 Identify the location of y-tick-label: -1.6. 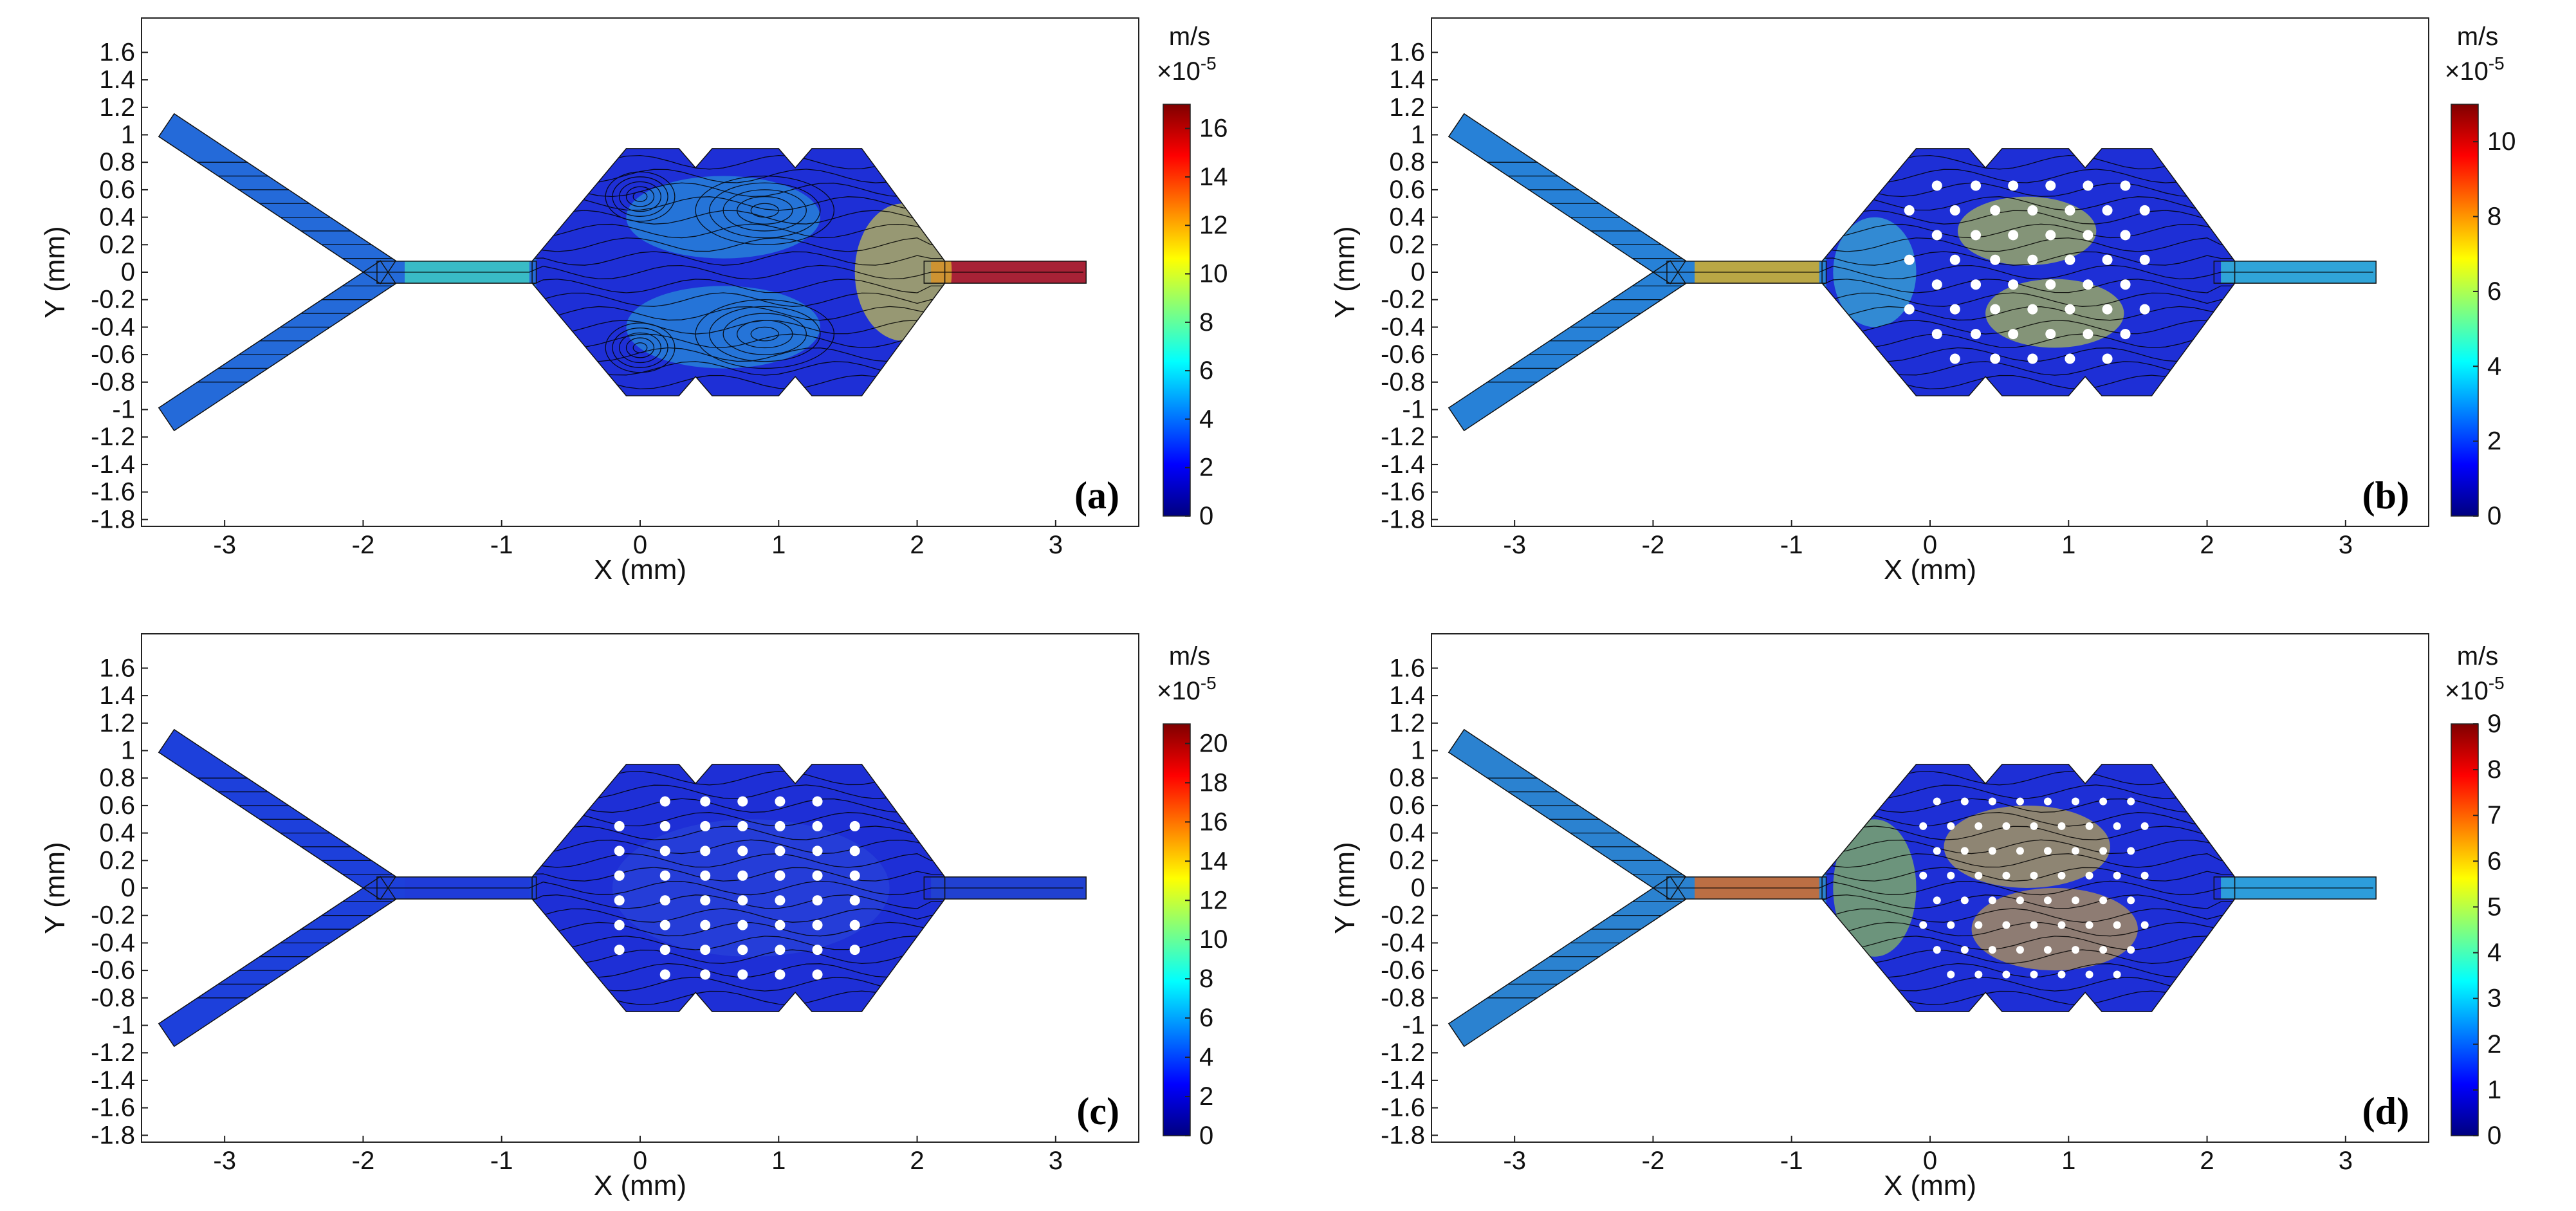
(1403, 1108).